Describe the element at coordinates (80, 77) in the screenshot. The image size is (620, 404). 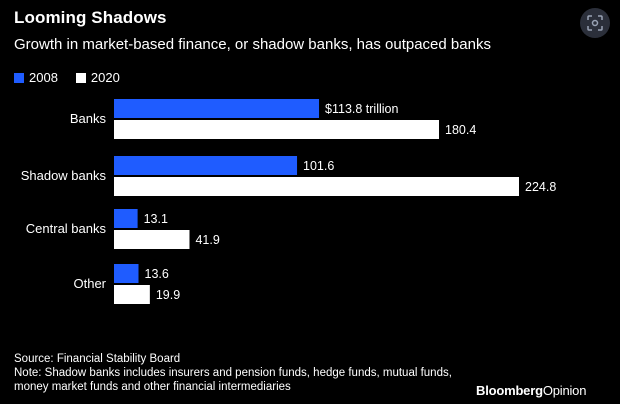
I see `legend-swatch-2020` at that location.